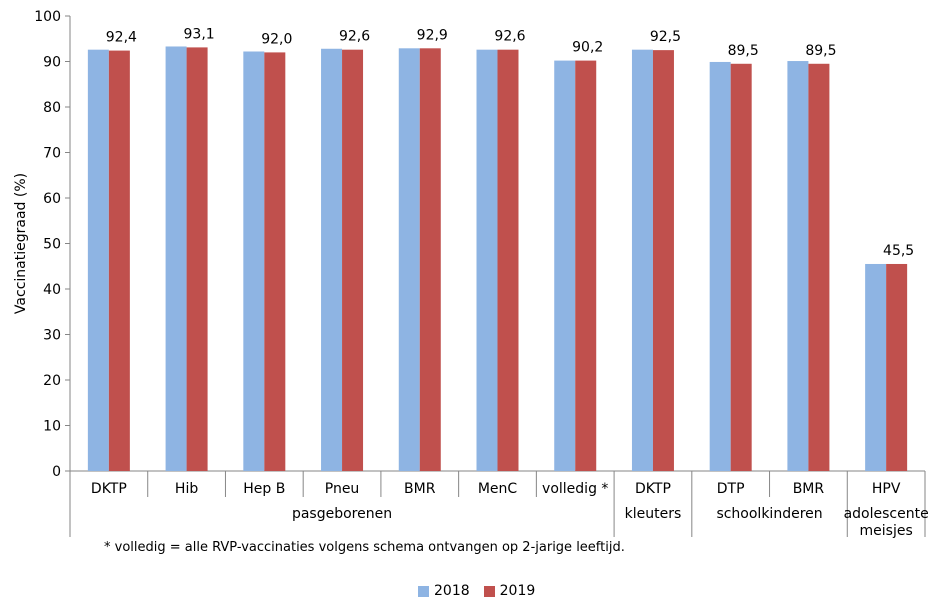  Describe the element at coordinates (342, 489) in the screenshot. I see `x-category-label: Pneu` at that location.